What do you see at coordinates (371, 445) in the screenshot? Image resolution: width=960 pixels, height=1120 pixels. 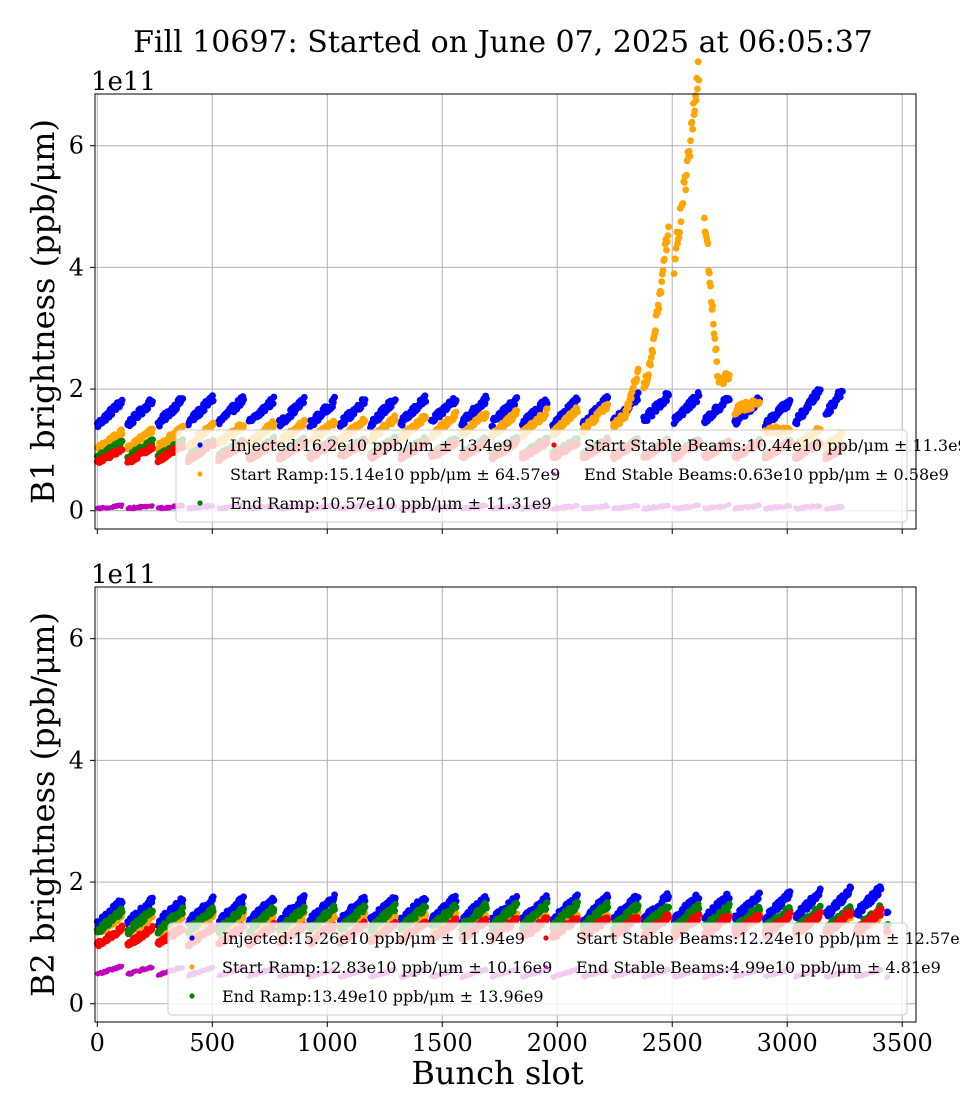 I see `legend-entry: Injected:16.2e10 ppb/μm ± 13.4e9` at bounding box center [371, 445].